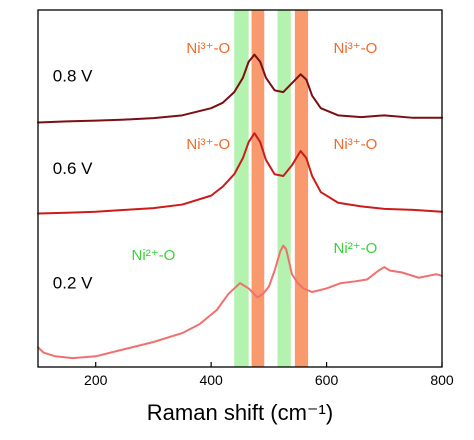 This screenshot has width=474, height=440. Describe the element at coordinates (269, 375) in the screenshot. I see `x-axis: 200 400 600 800` at that location.